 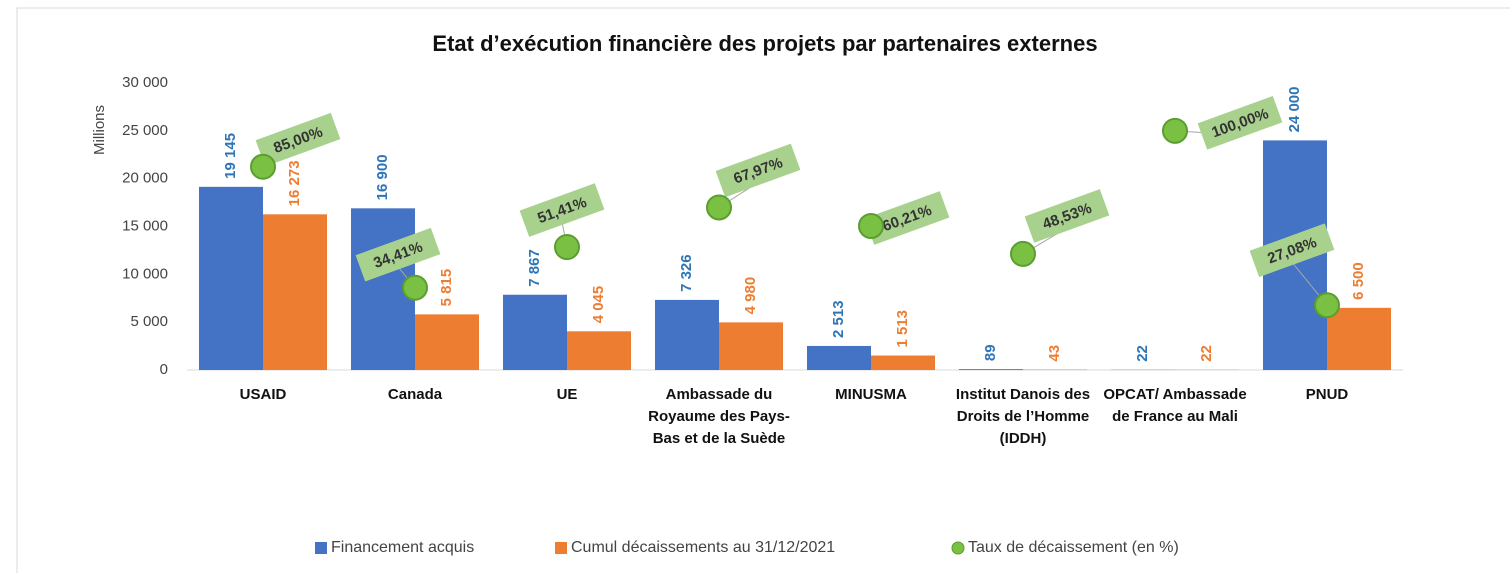 What do you see at coordinates (1175, 405) in the screenshot?
I see `x-tick-label: OPCAT/ Ambassade de France au Mali` at bounding box center [1175, 405].